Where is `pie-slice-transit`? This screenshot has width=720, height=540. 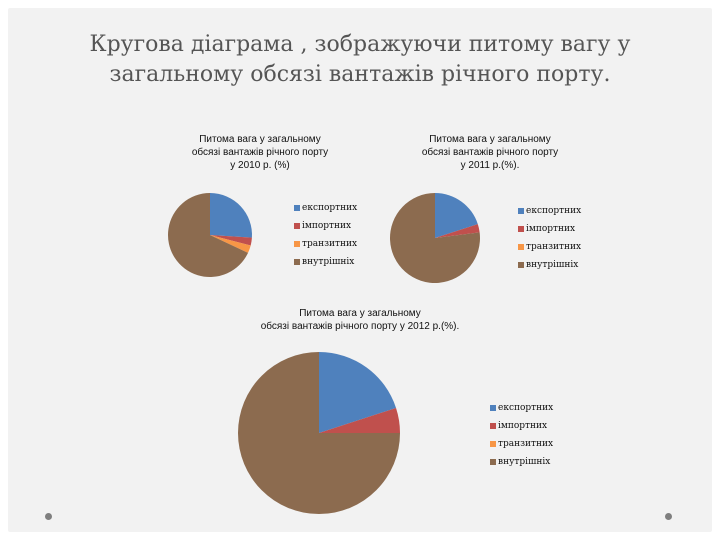
pie-slice-transit is located at coordinates (230, 244).